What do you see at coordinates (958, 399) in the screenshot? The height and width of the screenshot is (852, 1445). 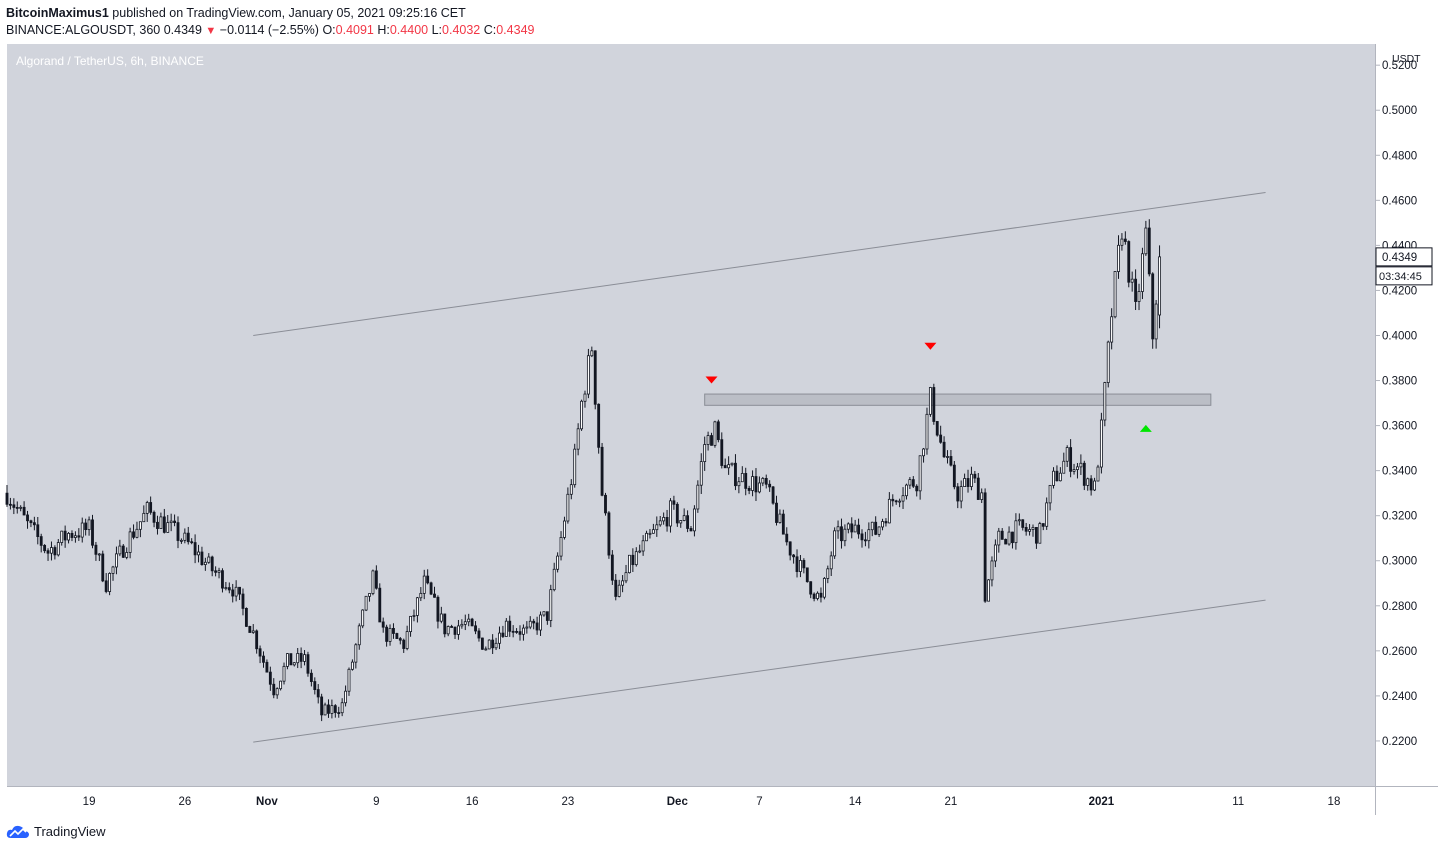 I see `resistance-zone` at bounding box center [958, 399].